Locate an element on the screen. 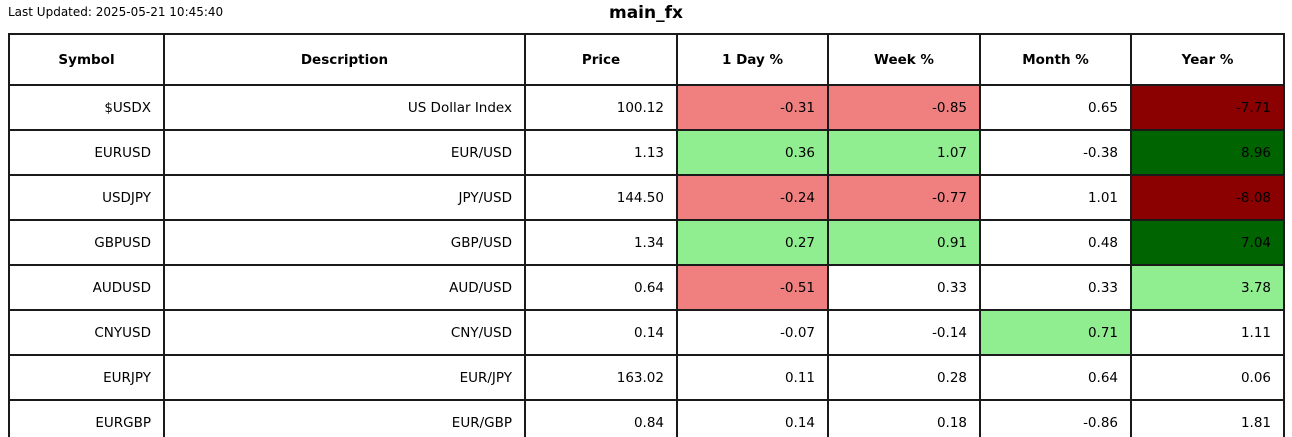 Image resolution: width=1292 pixels, height=437 pixels. price-cell: 1.34 is located at coordinates (601, 242).